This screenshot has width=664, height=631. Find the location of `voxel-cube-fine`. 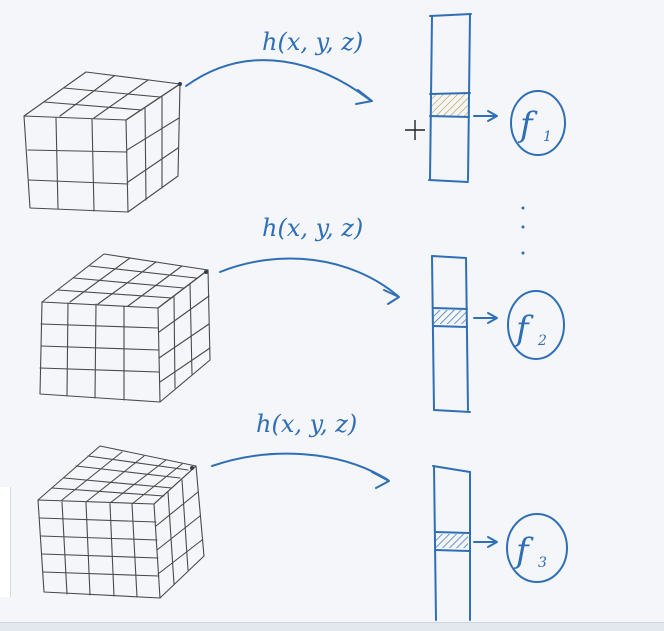

voxel-cube-fine is located at coordinates (121, 522).